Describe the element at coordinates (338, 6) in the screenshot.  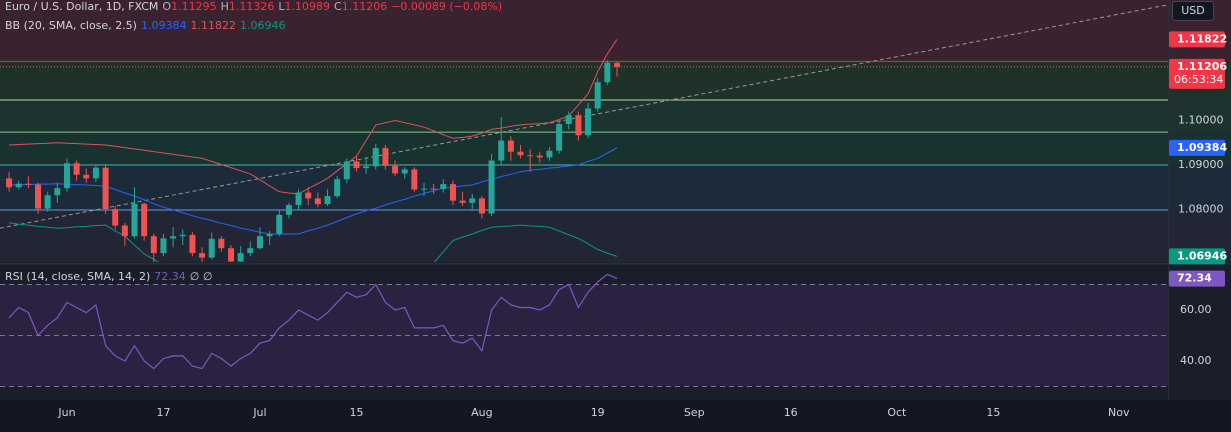
I see `ohlc-key: C` at that location.